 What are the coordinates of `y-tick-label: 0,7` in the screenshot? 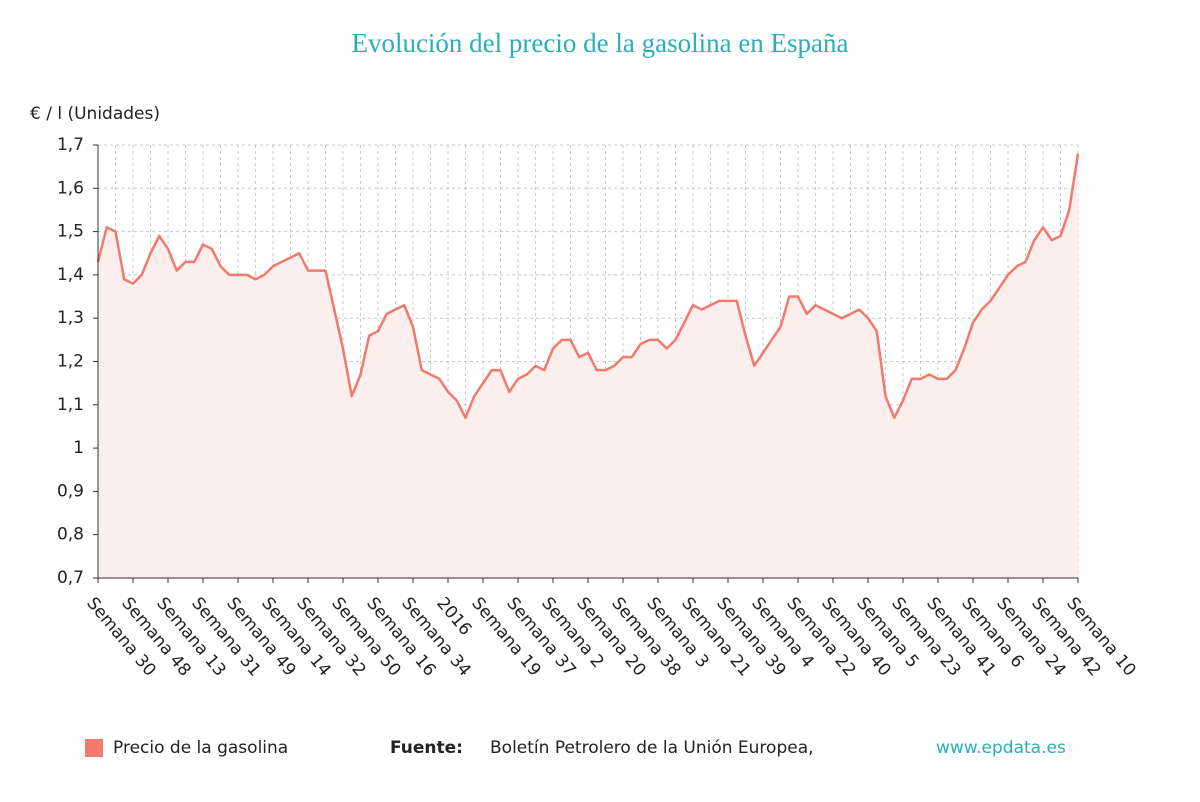 It's located at (70, 578).